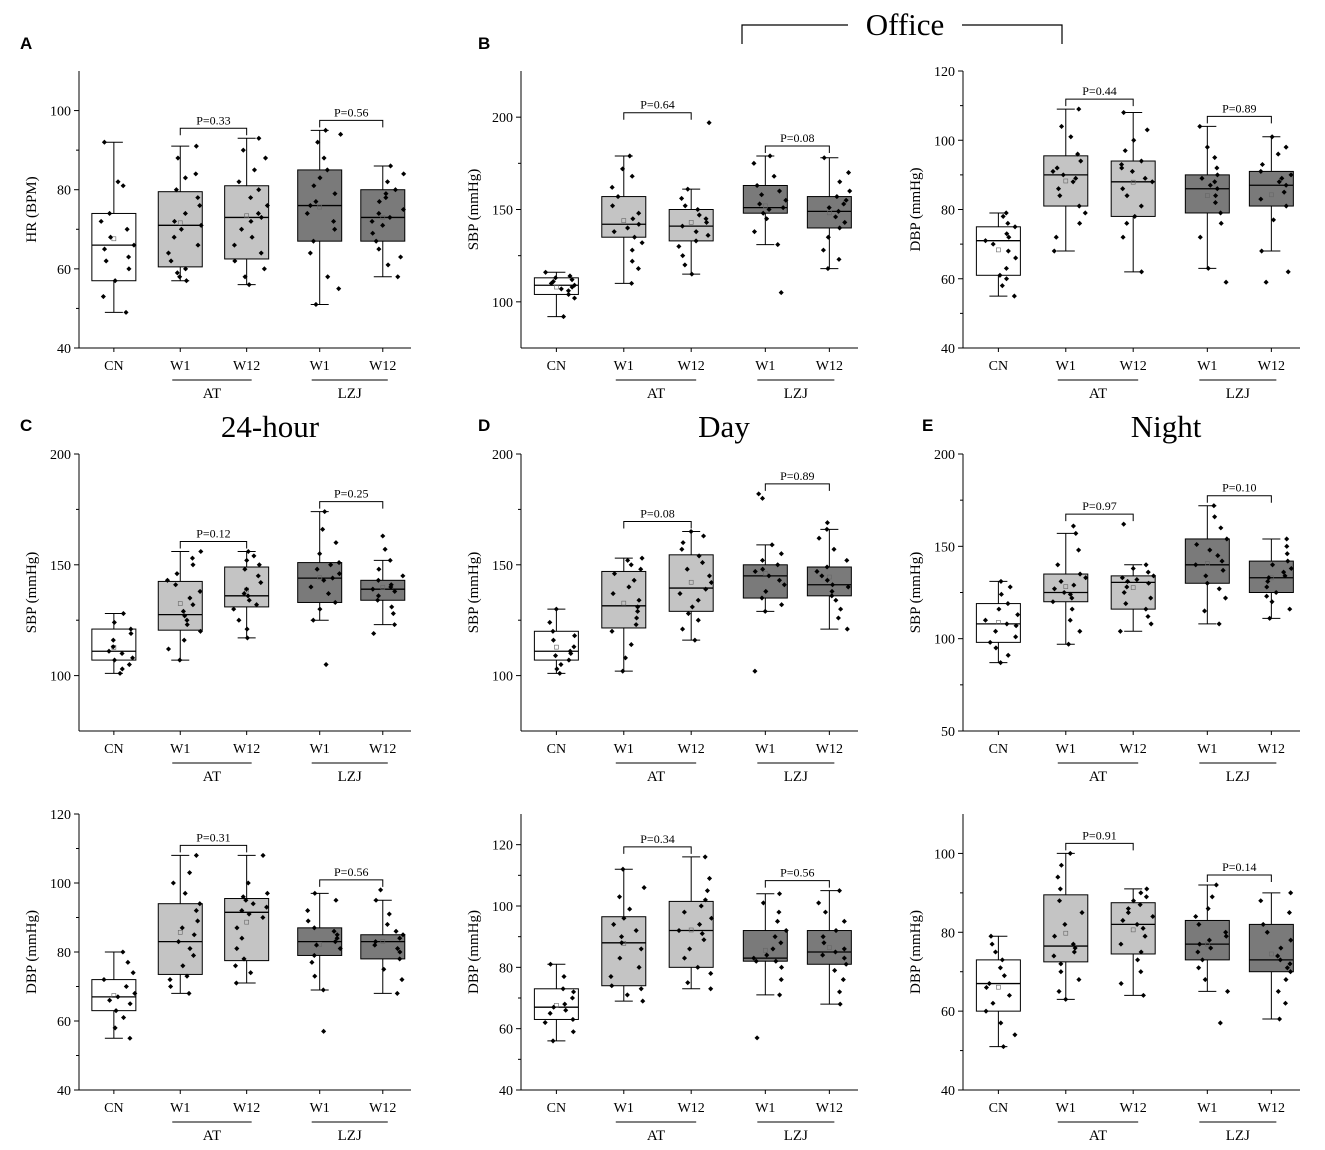 This screenshot has height=1150, width=1325. What do you see at coordinates (320, 749) in the screenshot?
I see `x-tick-label: W1` at bounding box center [320, 749].